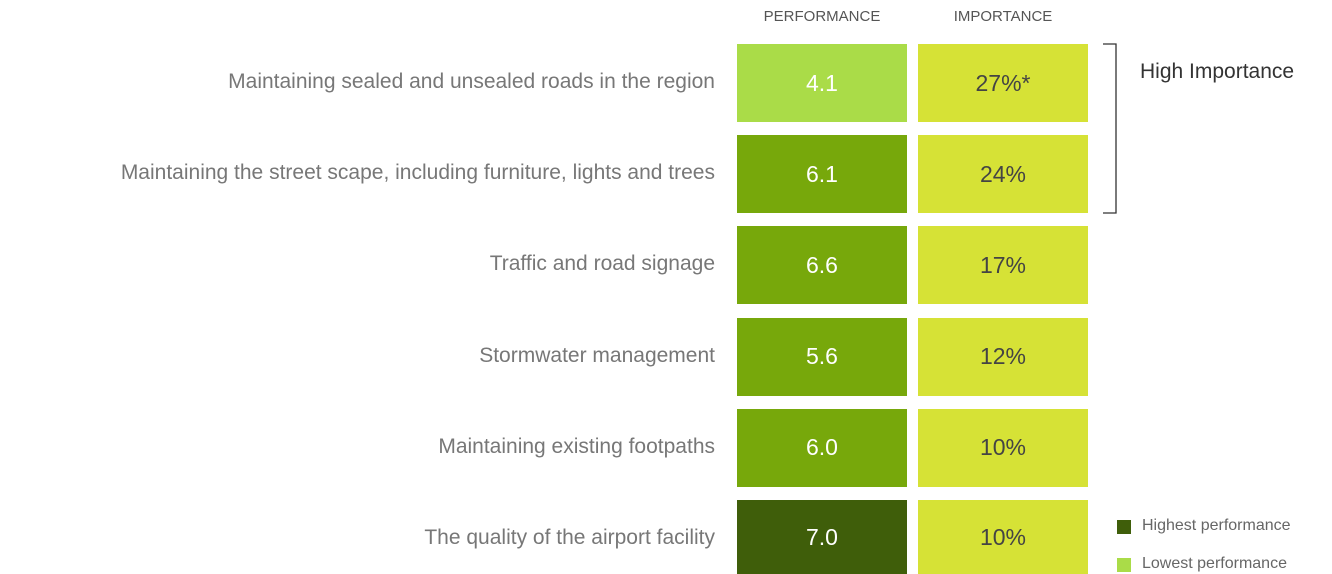 This screenshot has height=574, width=1332. Describe the element at coordinates (822, 537) in the screenshot. I see `performance-cell: 7.0` at that location.